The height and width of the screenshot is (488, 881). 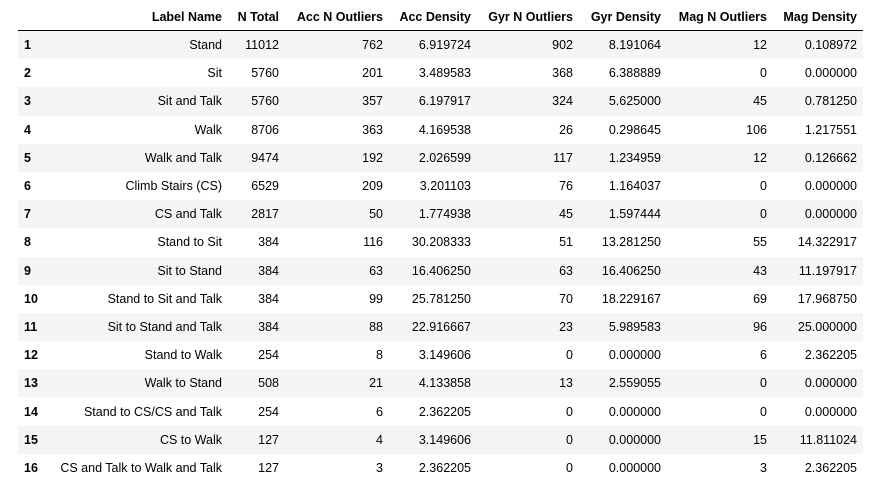 What do you see at coordinates (205, 45) in the screenshot?
I see `table-cell: Stand` at bounding box center [205, 45].